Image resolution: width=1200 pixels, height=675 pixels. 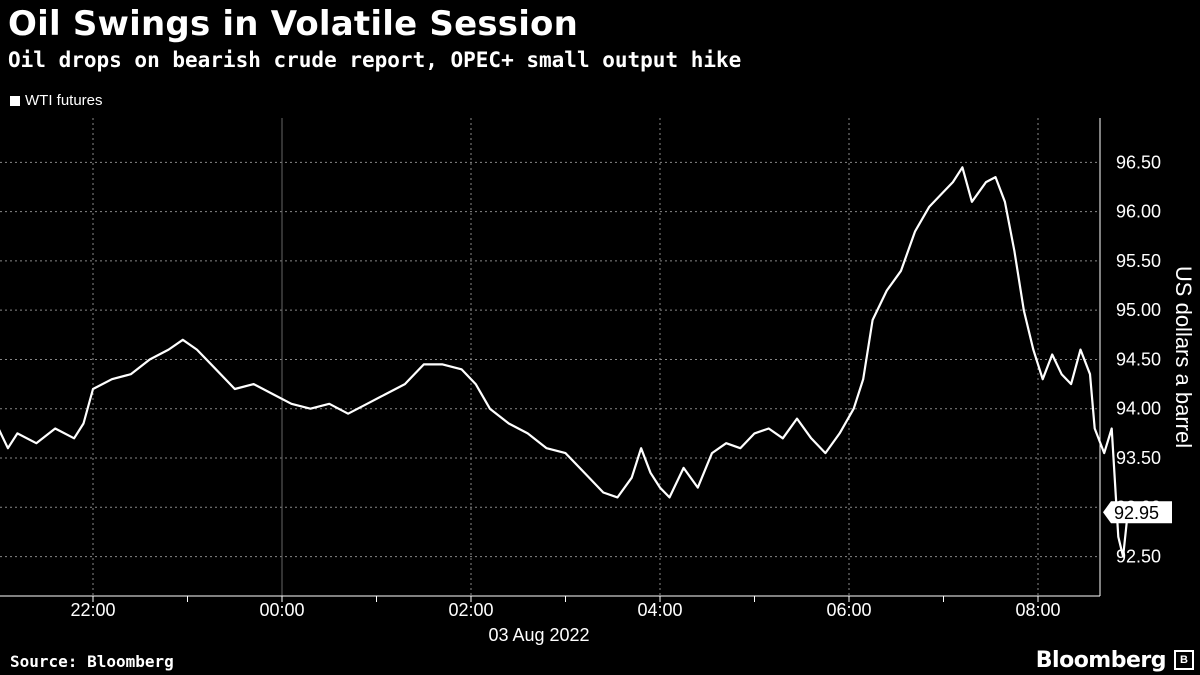 I want to click on y-tick-label: 92.50, so click(x=1138, y=557).